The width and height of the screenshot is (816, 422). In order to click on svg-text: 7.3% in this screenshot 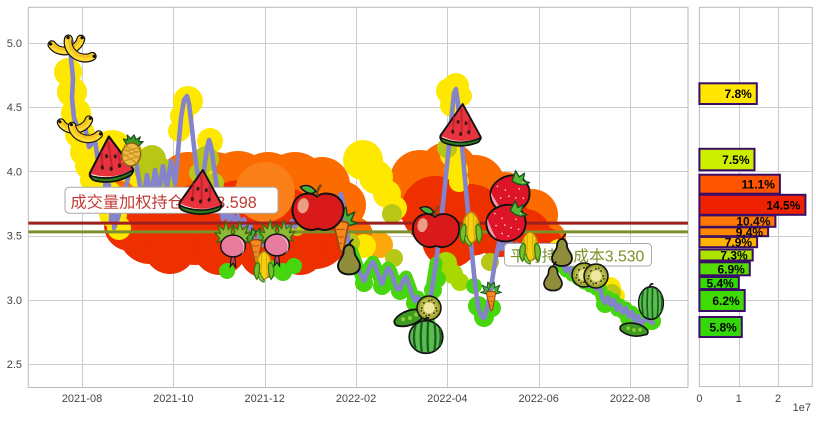, I will do `click(734, 256)`.